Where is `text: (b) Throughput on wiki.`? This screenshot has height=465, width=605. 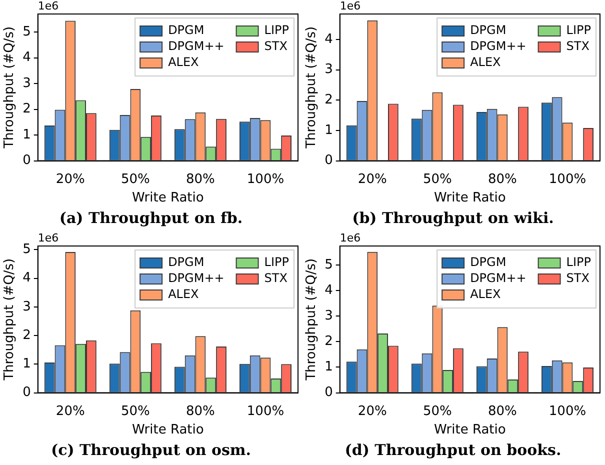
text: (b) Throughput on wiki. is located at coordinates (453, 218).